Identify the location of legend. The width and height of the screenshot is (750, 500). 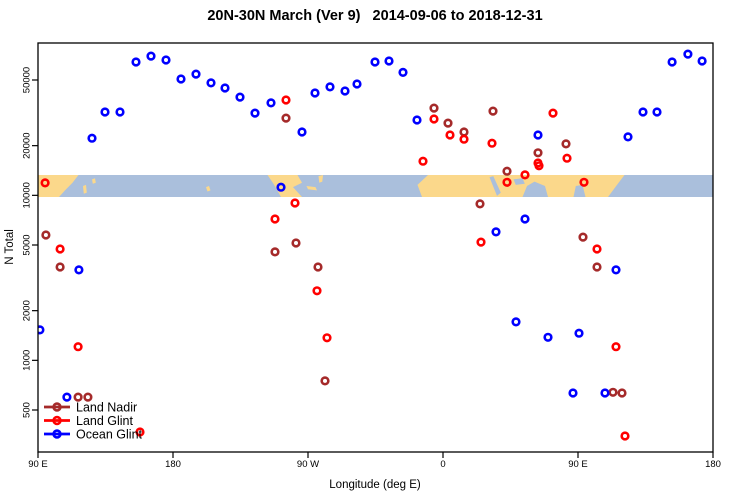
(57, 420).